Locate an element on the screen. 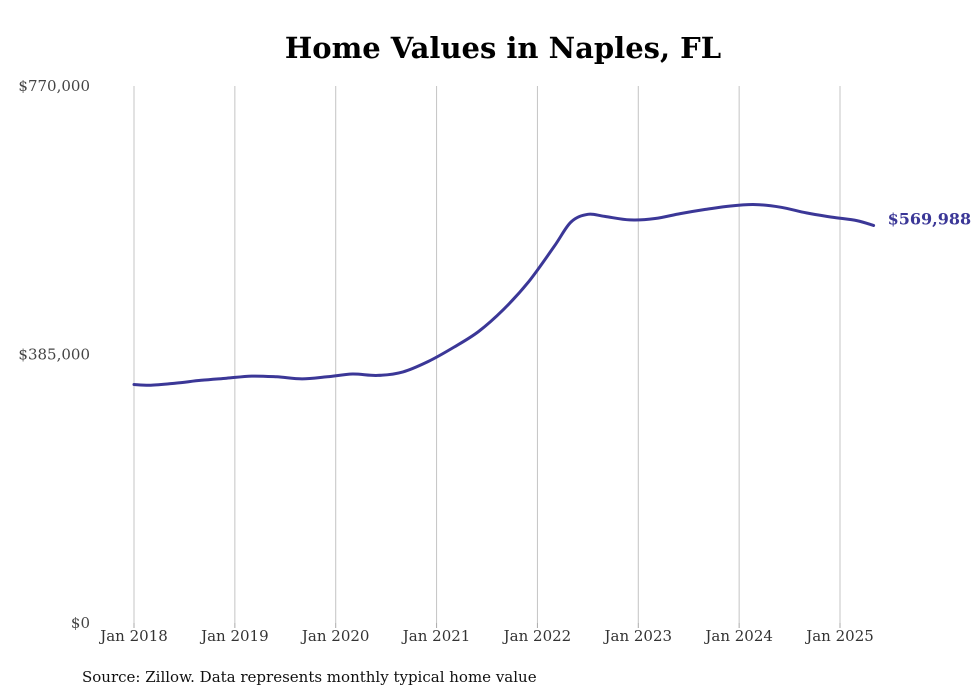 The width and height of the screenshot is (980, 699). chart-title: Home Values in Naples, FL is located at coordinates (503, 48).